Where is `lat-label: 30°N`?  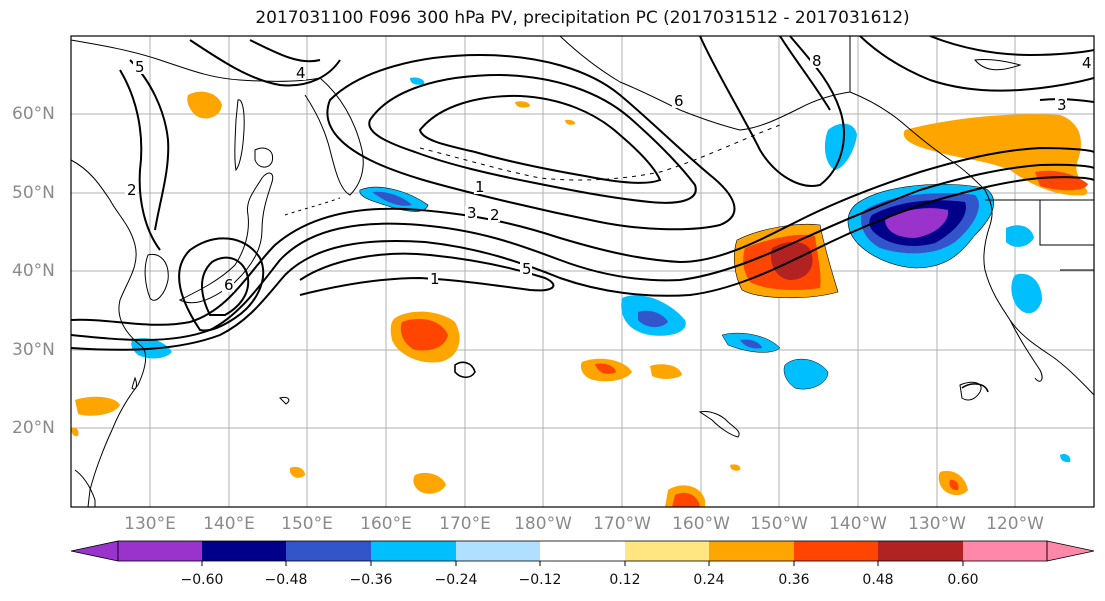 lat-label: 30°N is located at coordinates (33, 350).